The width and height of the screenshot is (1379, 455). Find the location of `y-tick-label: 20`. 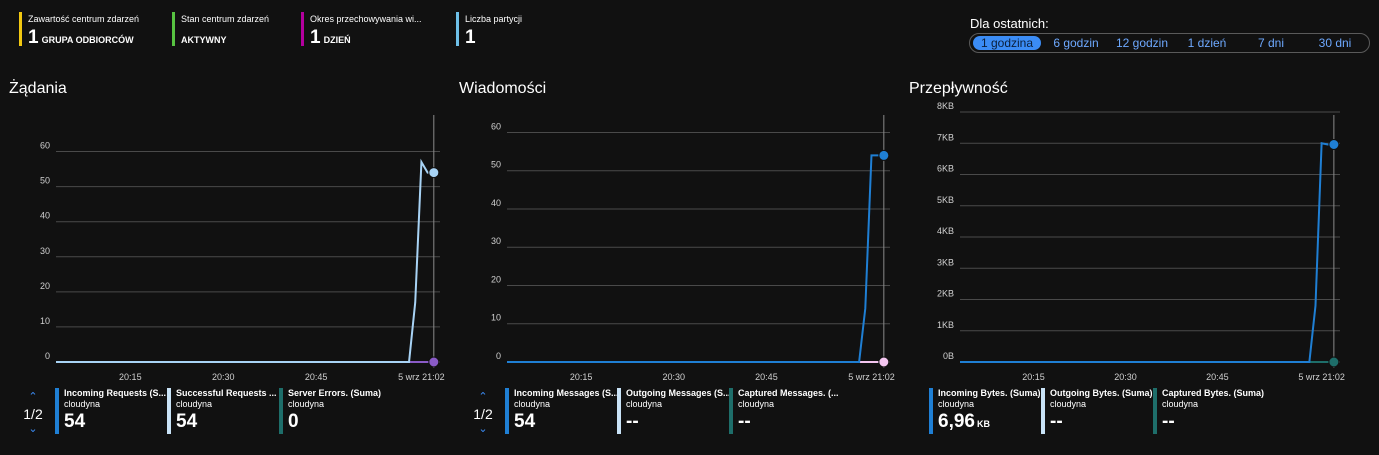

y-tick-label: 20 is located at coordinates (496, 279).